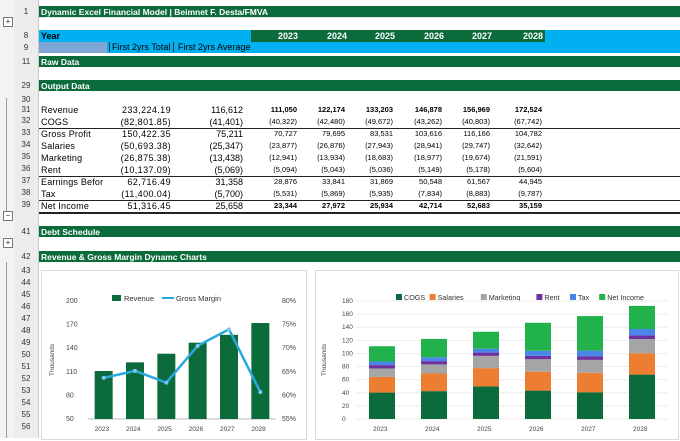 This screenshot has height=441, width=680. Describe the element at coordinates (226, 122) in the screenshot. I see `first2-avg-cell: (41,401)` at that location.